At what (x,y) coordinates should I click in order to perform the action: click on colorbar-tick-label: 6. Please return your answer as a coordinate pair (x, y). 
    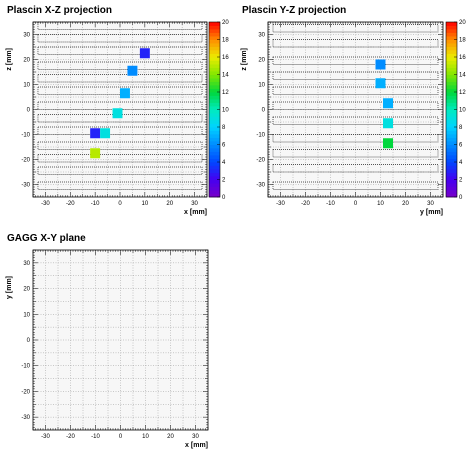
    Looking at the image, I should click on (461, 146).